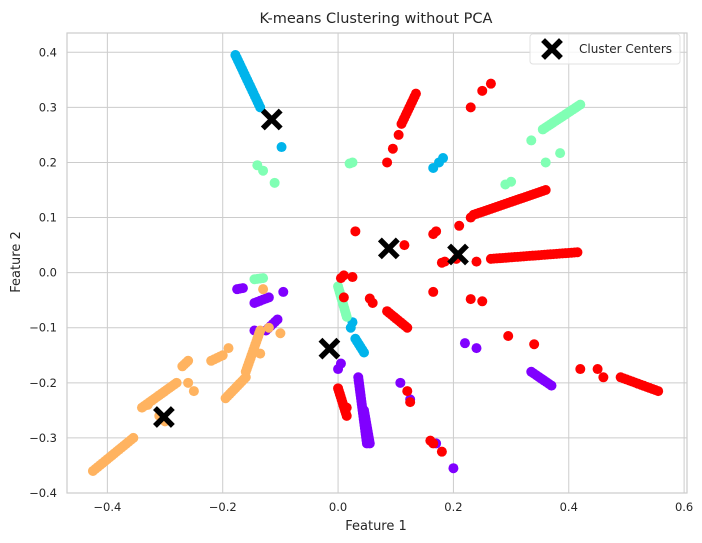  I want to click on x-axis-label: Feature 1, so click(376, 526).